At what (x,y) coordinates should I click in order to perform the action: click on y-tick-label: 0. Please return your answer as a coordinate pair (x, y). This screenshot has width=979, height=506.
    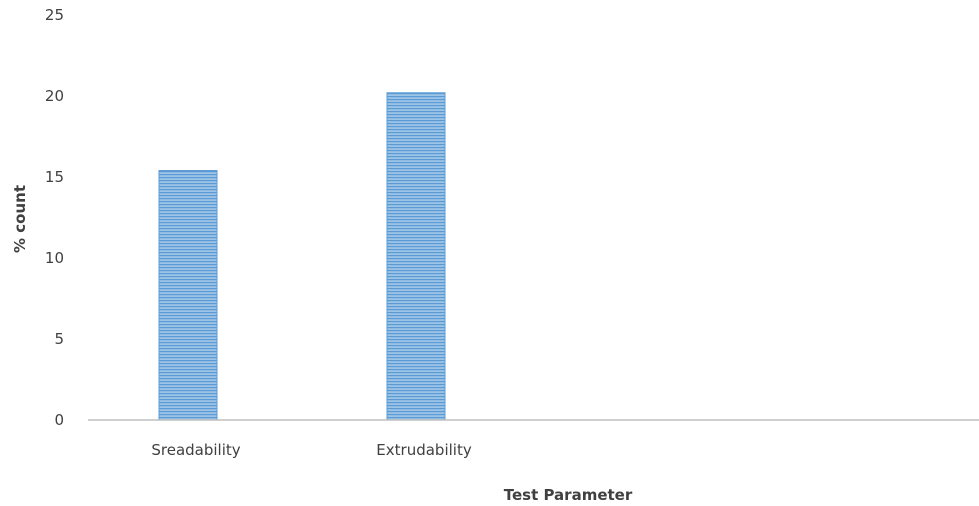
    Looking at the image, I should click on (59, 420).